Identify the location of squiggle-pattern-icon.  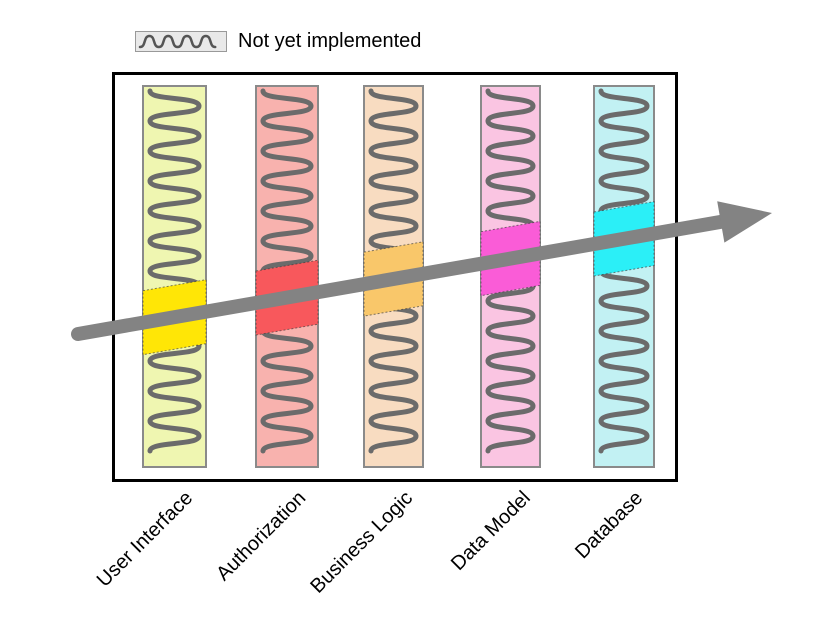
(177, 41).